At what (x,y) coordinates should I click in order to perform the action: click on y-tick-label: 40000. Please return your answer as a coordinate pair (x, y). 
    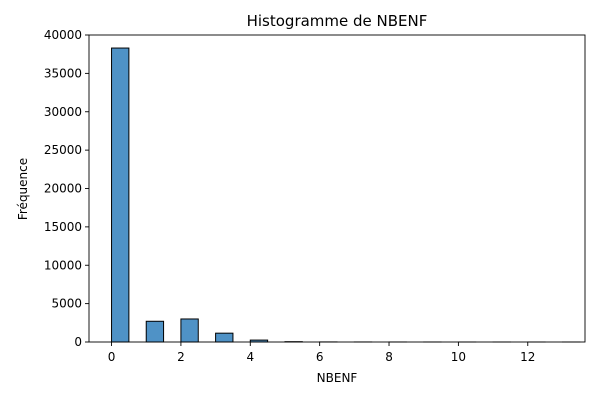
    Looking at the image, I should click on (63, 35).